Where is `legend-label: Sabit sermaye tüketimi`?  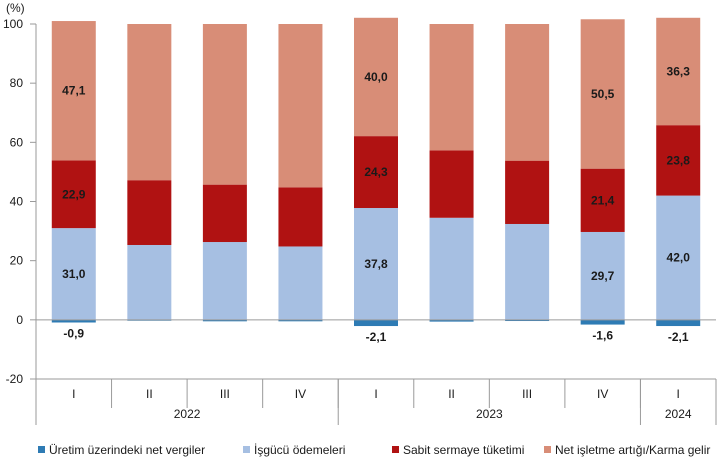 legend-label: Sabit sermaye tüketimi is located at coordinates (463, 450).